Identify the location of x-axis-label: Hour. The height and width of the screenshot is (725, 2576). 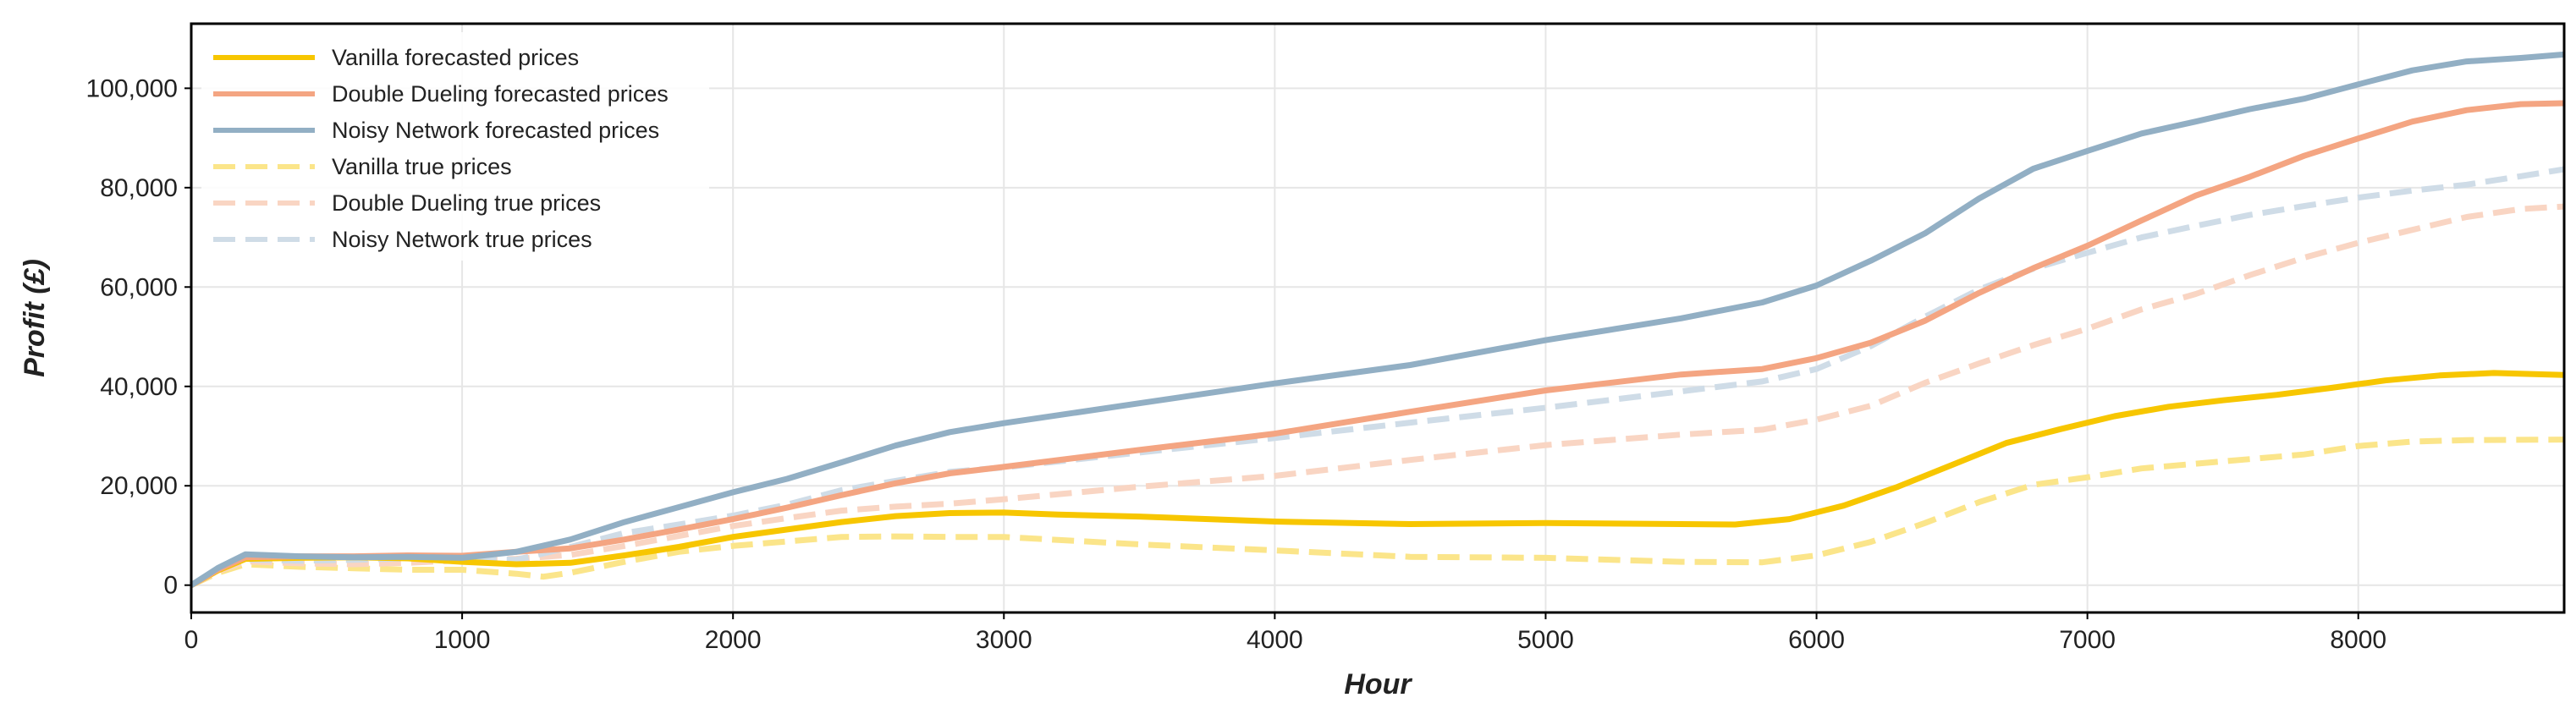
(1378, 684).